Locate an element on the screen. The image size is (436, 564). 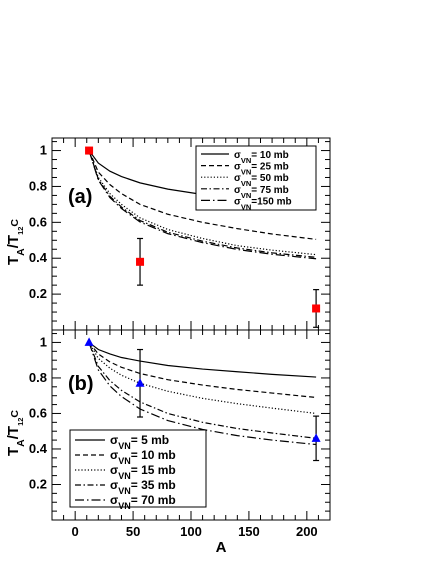
x-tick-label: 200 is located at coordinates (307, 531).